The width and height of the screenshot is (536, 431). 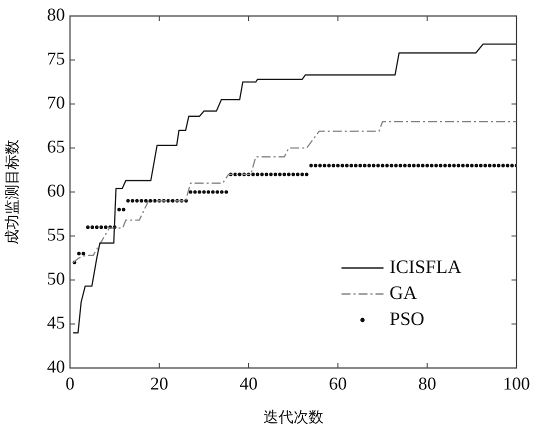 What do you see at coordinates (56, 234) in the screenshot?
I see `y-tick-label: 55` at bounding box center [56, 234].